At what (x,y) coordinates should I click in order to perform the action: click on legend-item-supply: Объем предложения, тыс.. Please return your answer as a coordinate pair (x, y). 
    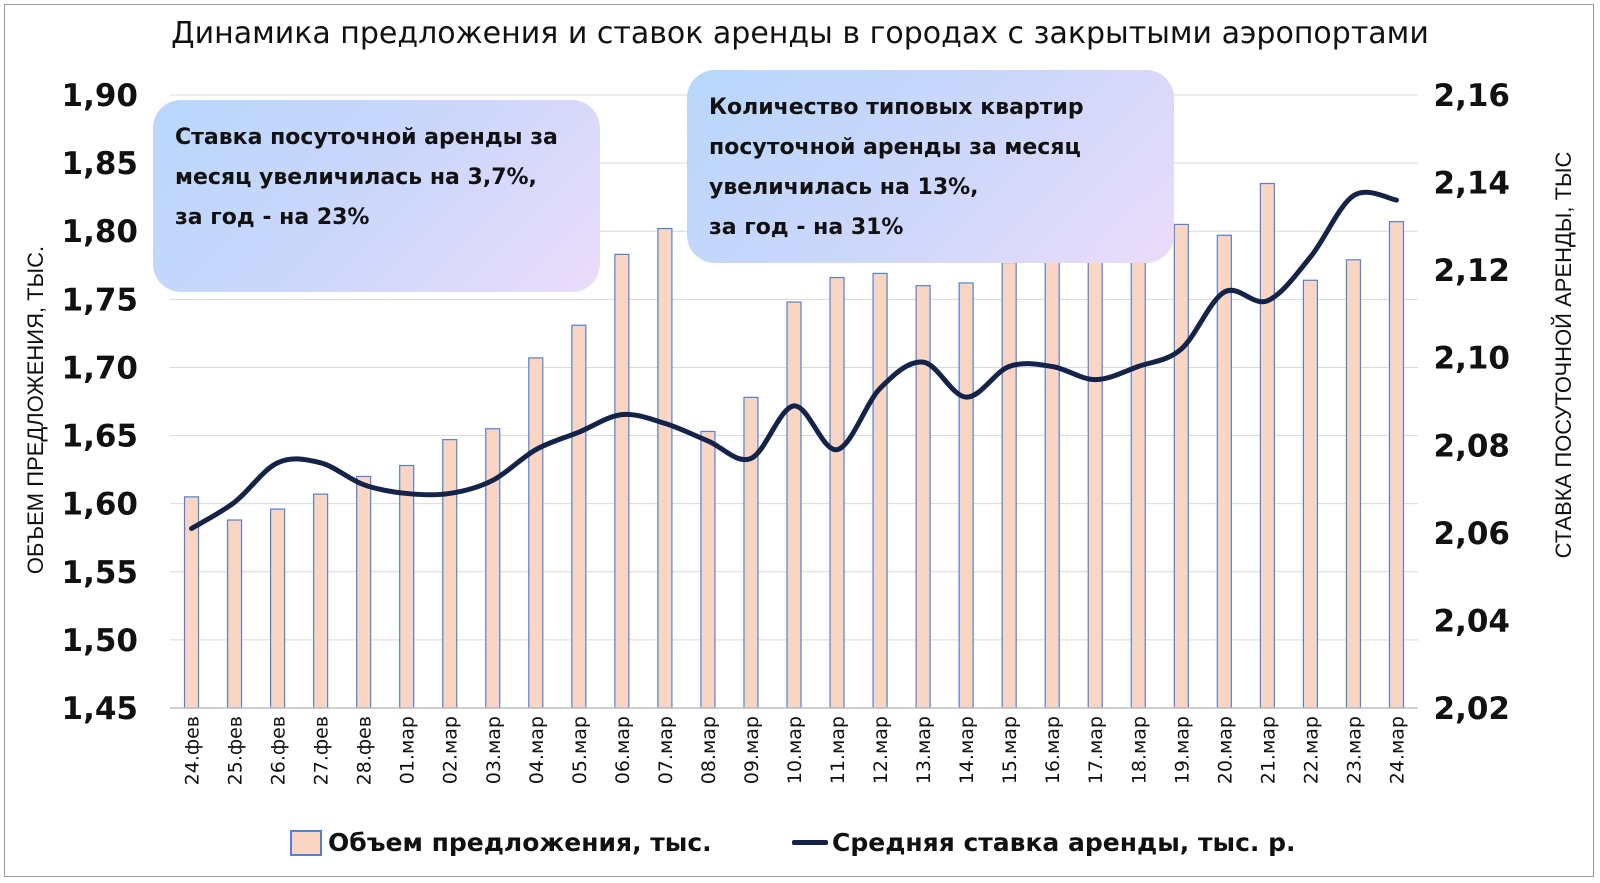
    Looking at the image, I should click on (501, 842).